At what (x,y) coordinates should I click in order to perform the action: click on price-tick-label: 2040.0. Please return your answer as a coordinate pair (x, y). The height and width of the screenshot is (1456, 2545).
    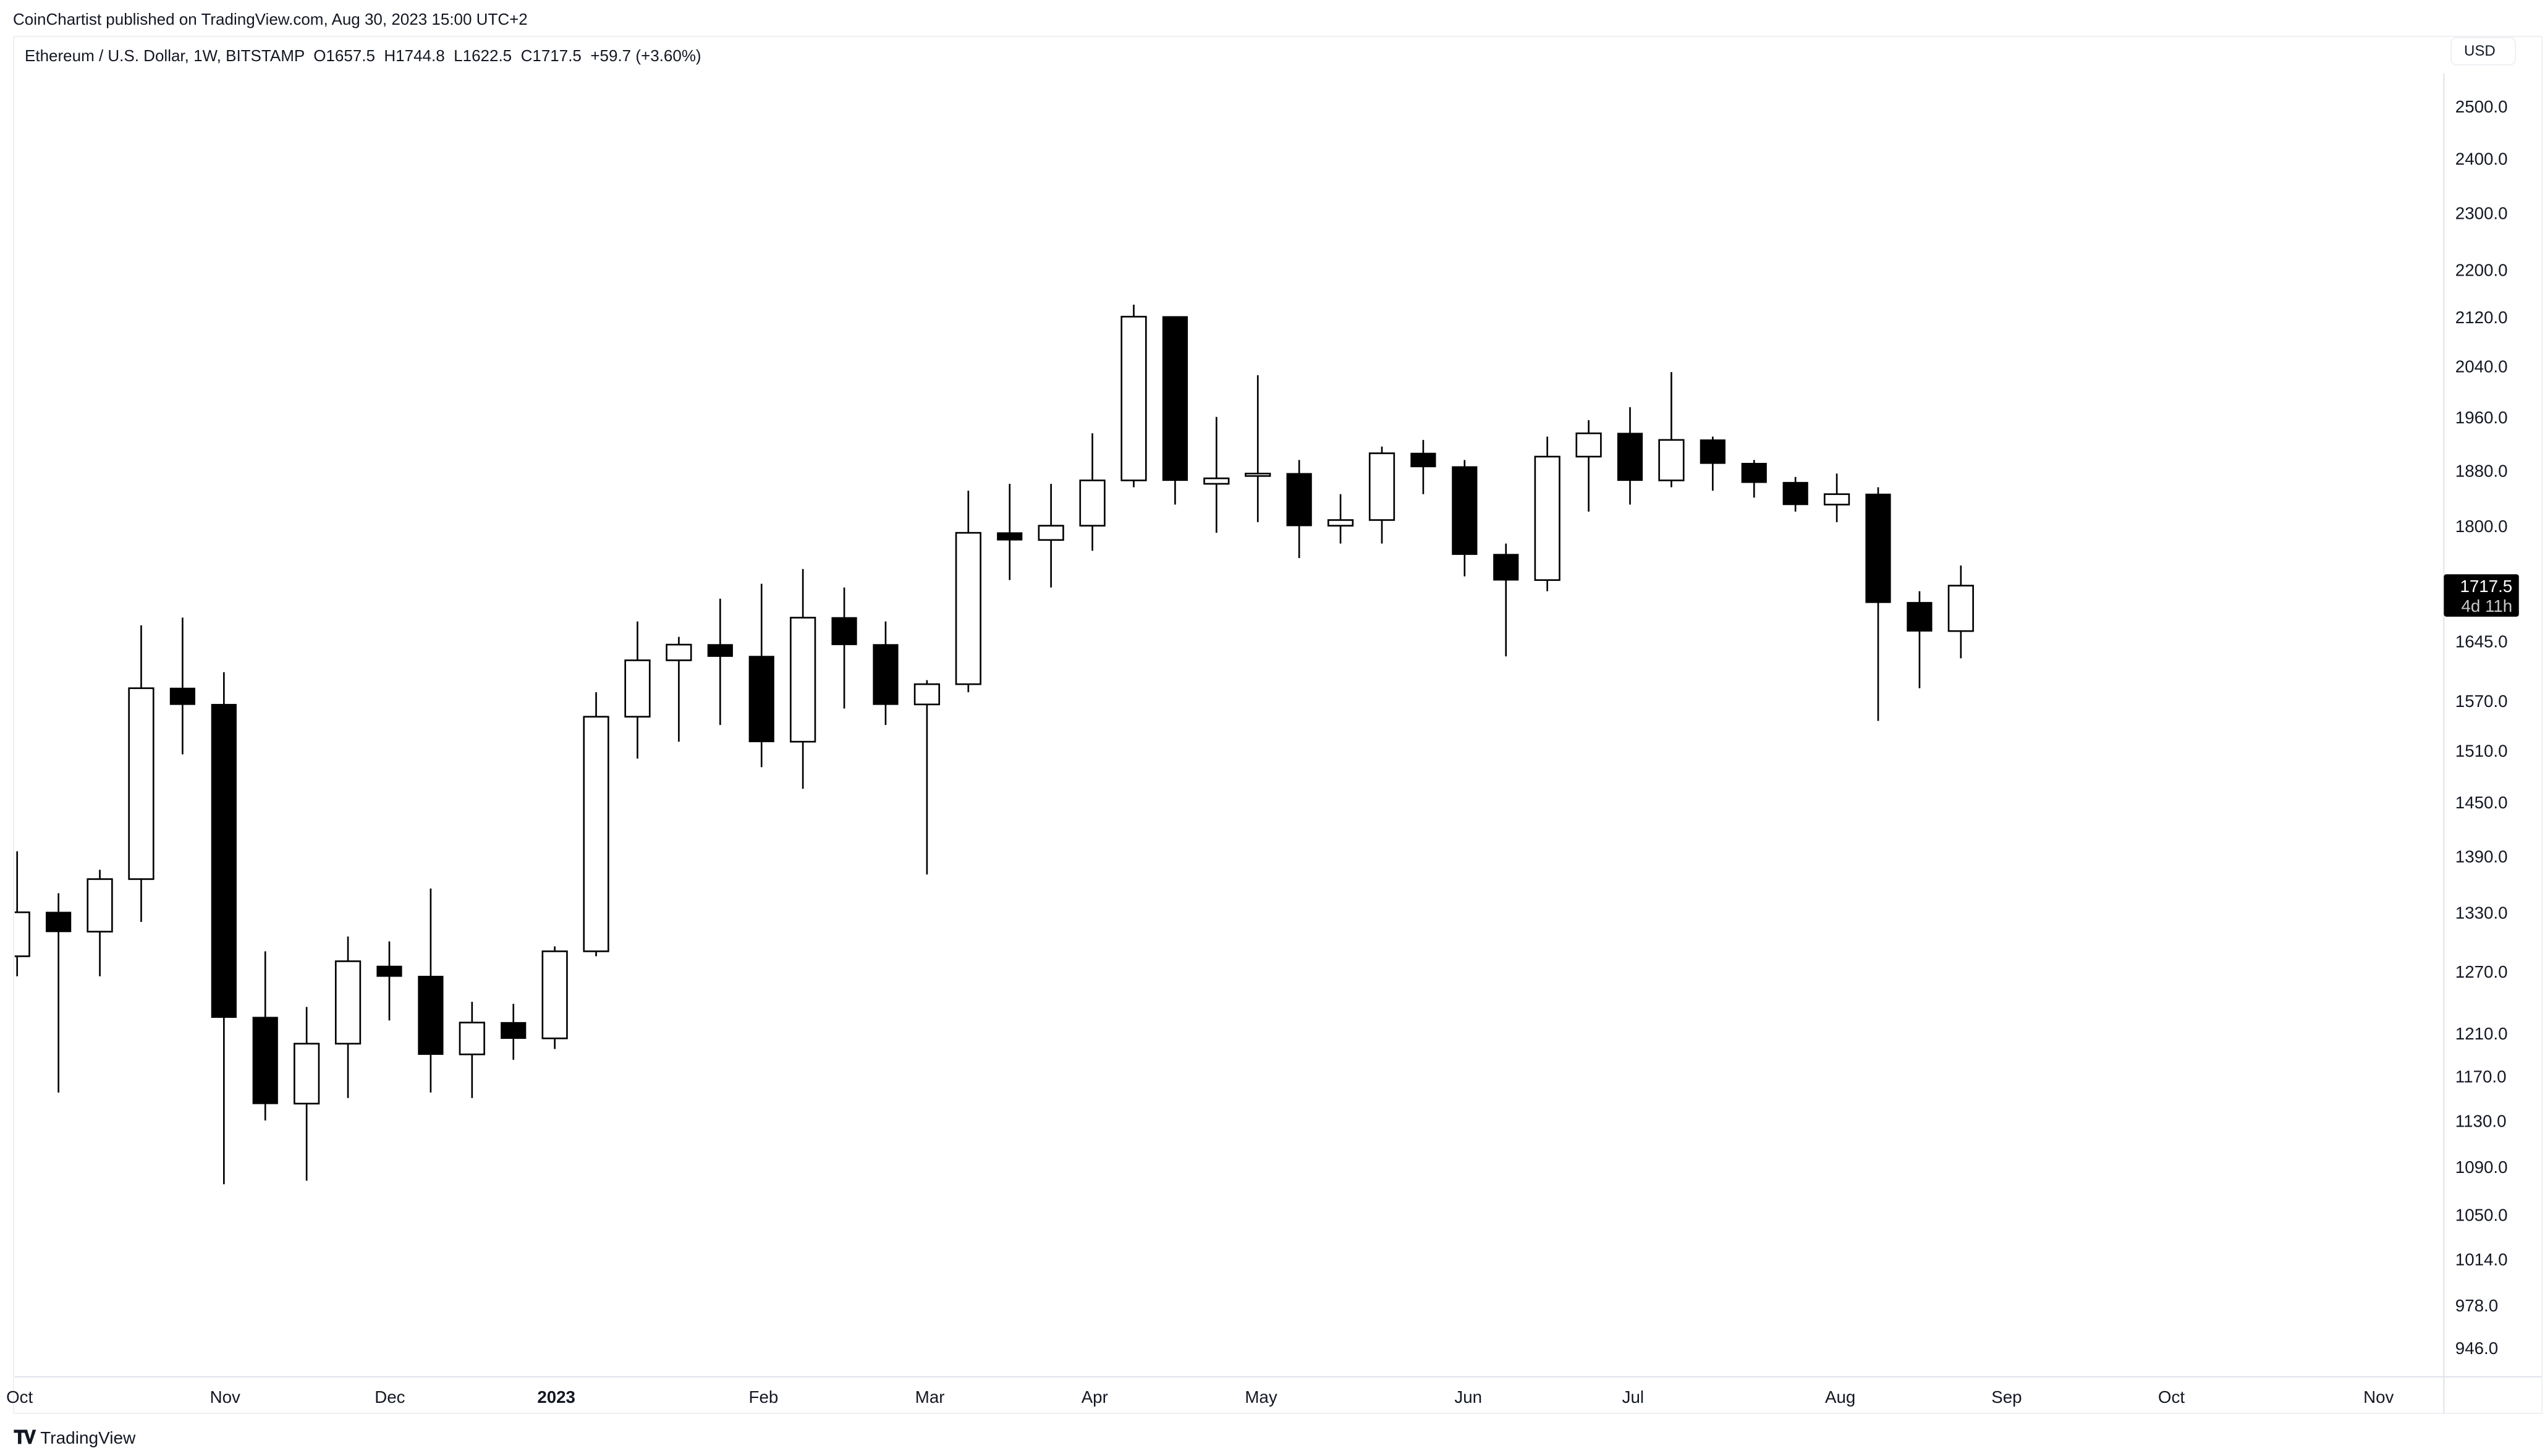
    Looking at the image, I should click on (2481, 366).